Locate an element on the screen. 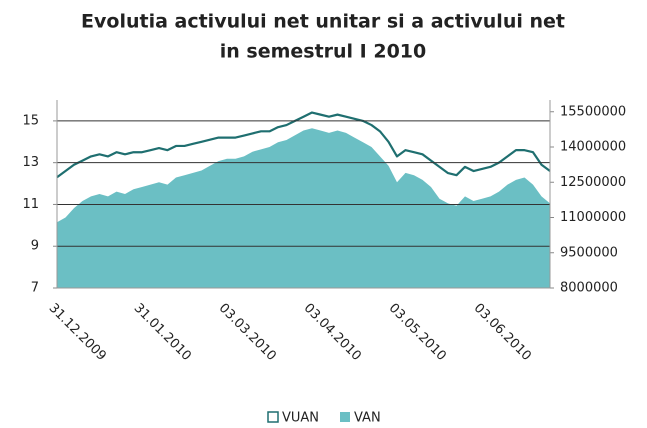  y-tick-label: 7 is located at coordinates (35, 288).